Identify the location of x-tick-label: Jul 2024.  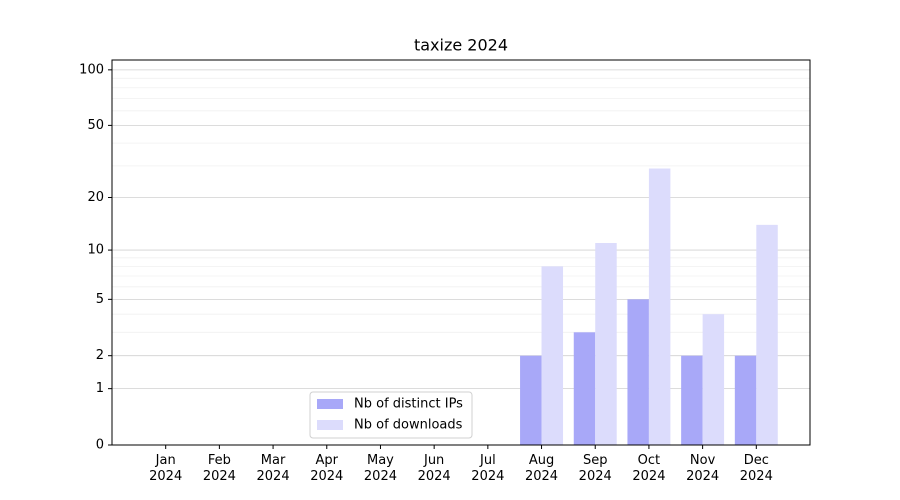
(488, 468).